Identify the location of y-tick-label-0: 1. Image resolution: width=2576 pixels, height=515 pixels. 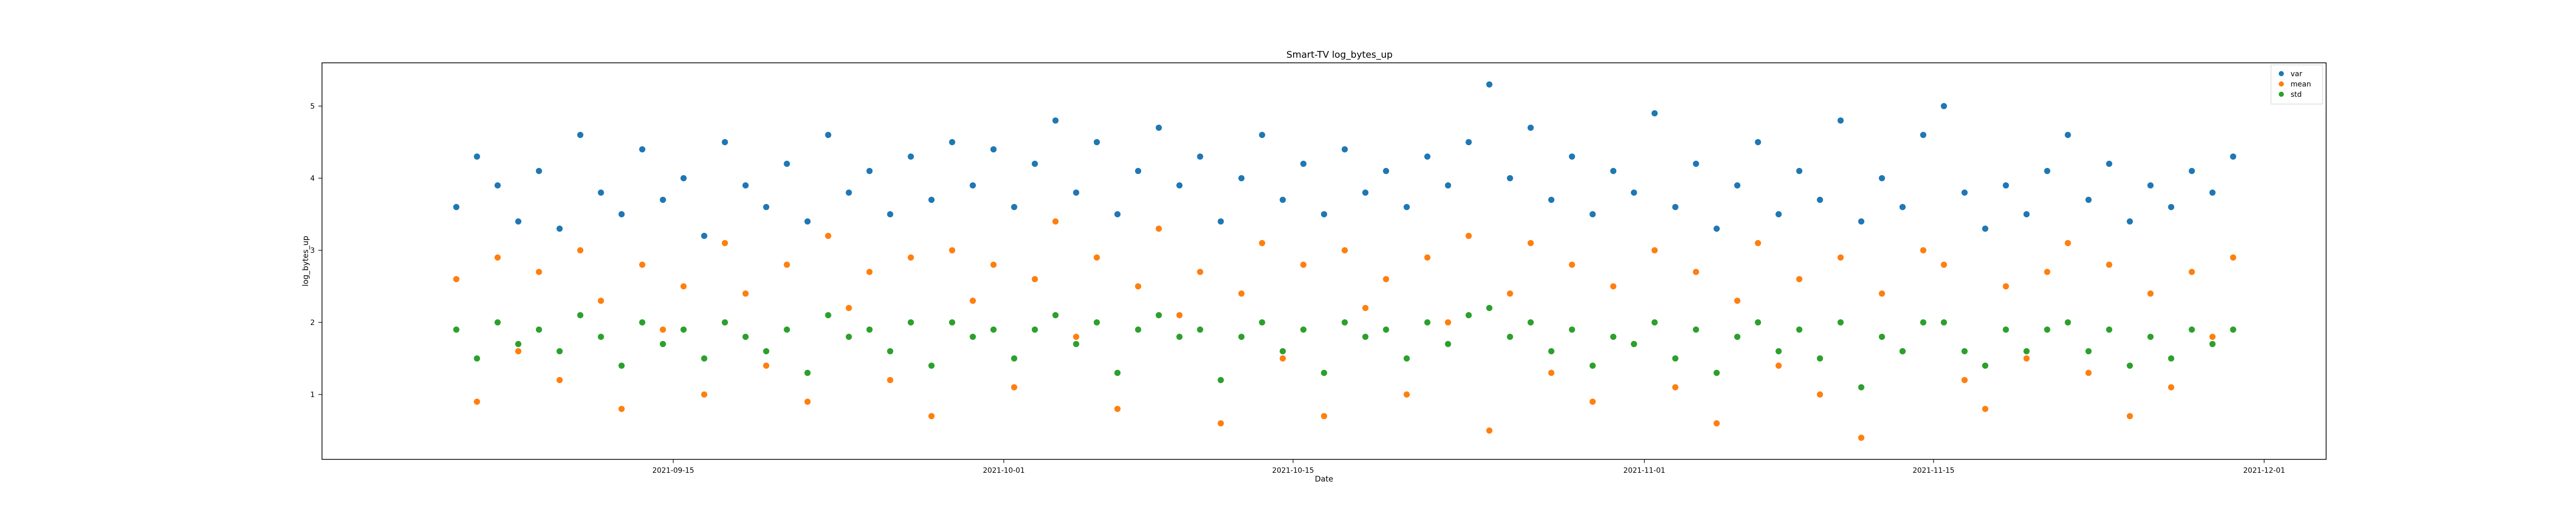
(312, 395).